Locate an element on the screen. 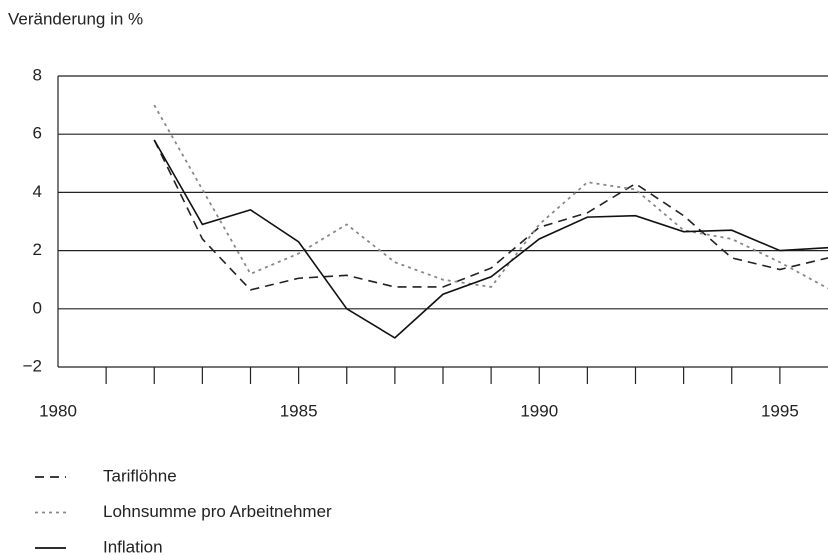 This screenshot has width=828, height=555. legend-label: Tariflöhne is located at coordinates (140, 475).